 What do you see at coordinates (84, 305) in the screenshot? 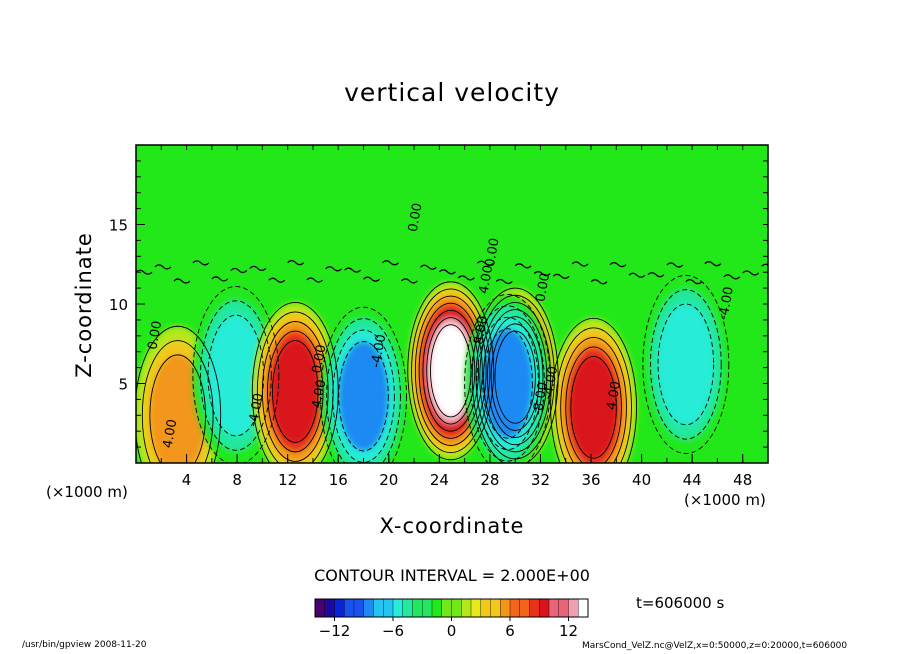
I see `y-axis-label: Z-coordinate` at bounding box center [84, 305].